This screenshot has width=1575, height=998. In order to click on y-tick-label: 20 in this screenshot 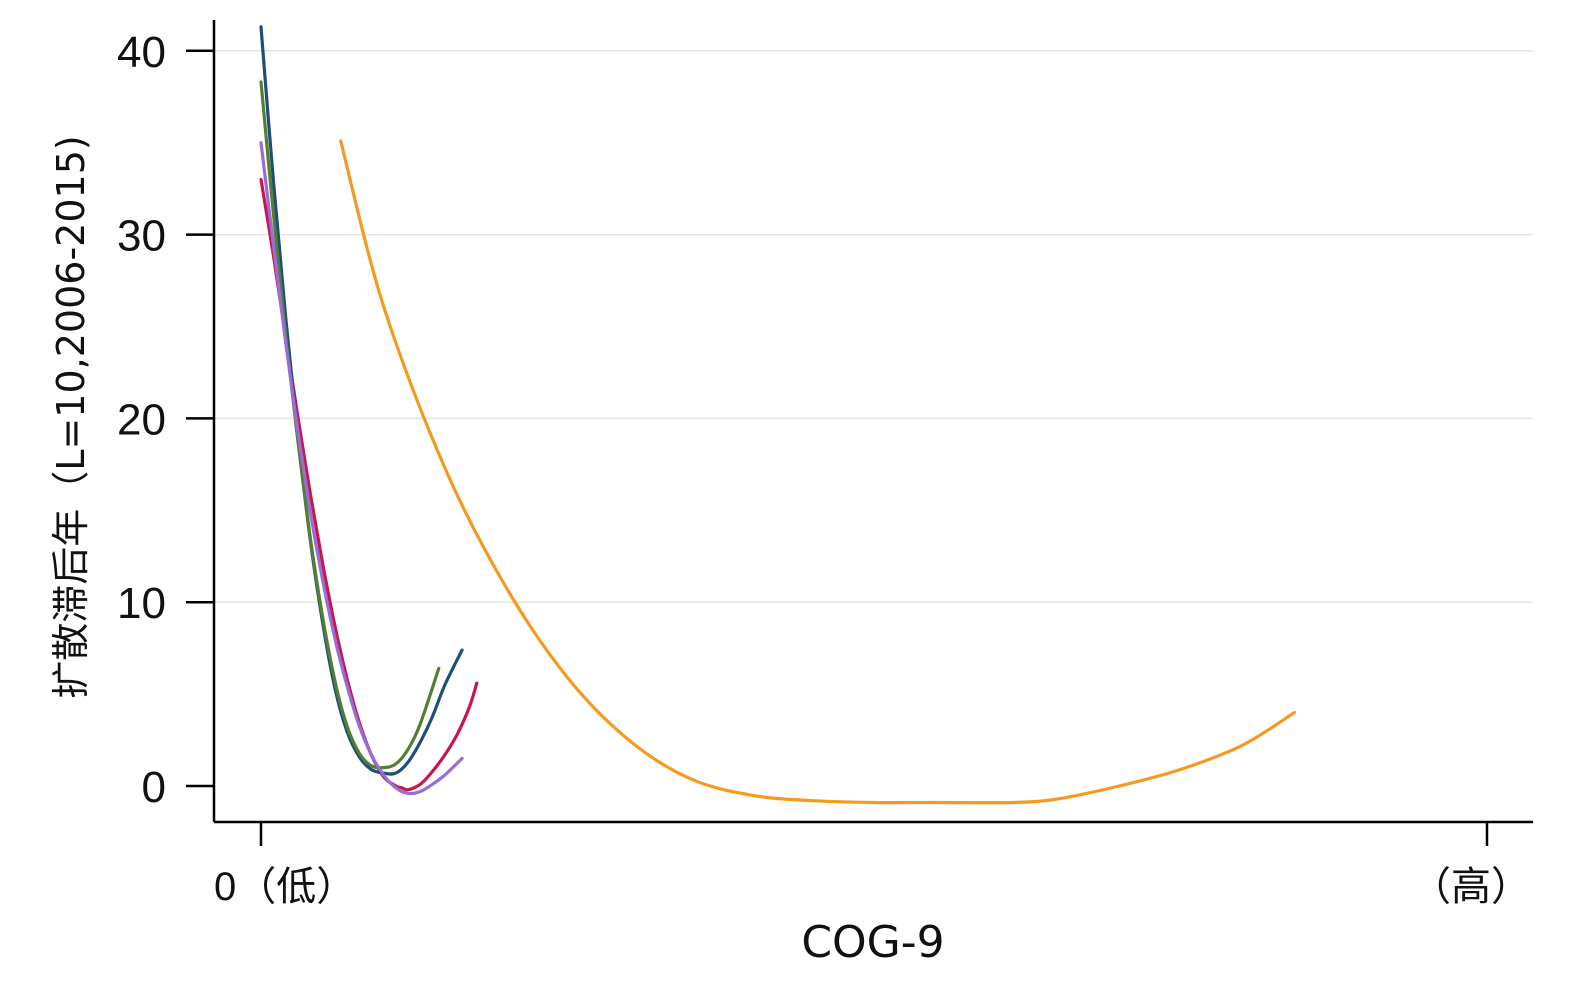, I will do `click(141, 419)`.